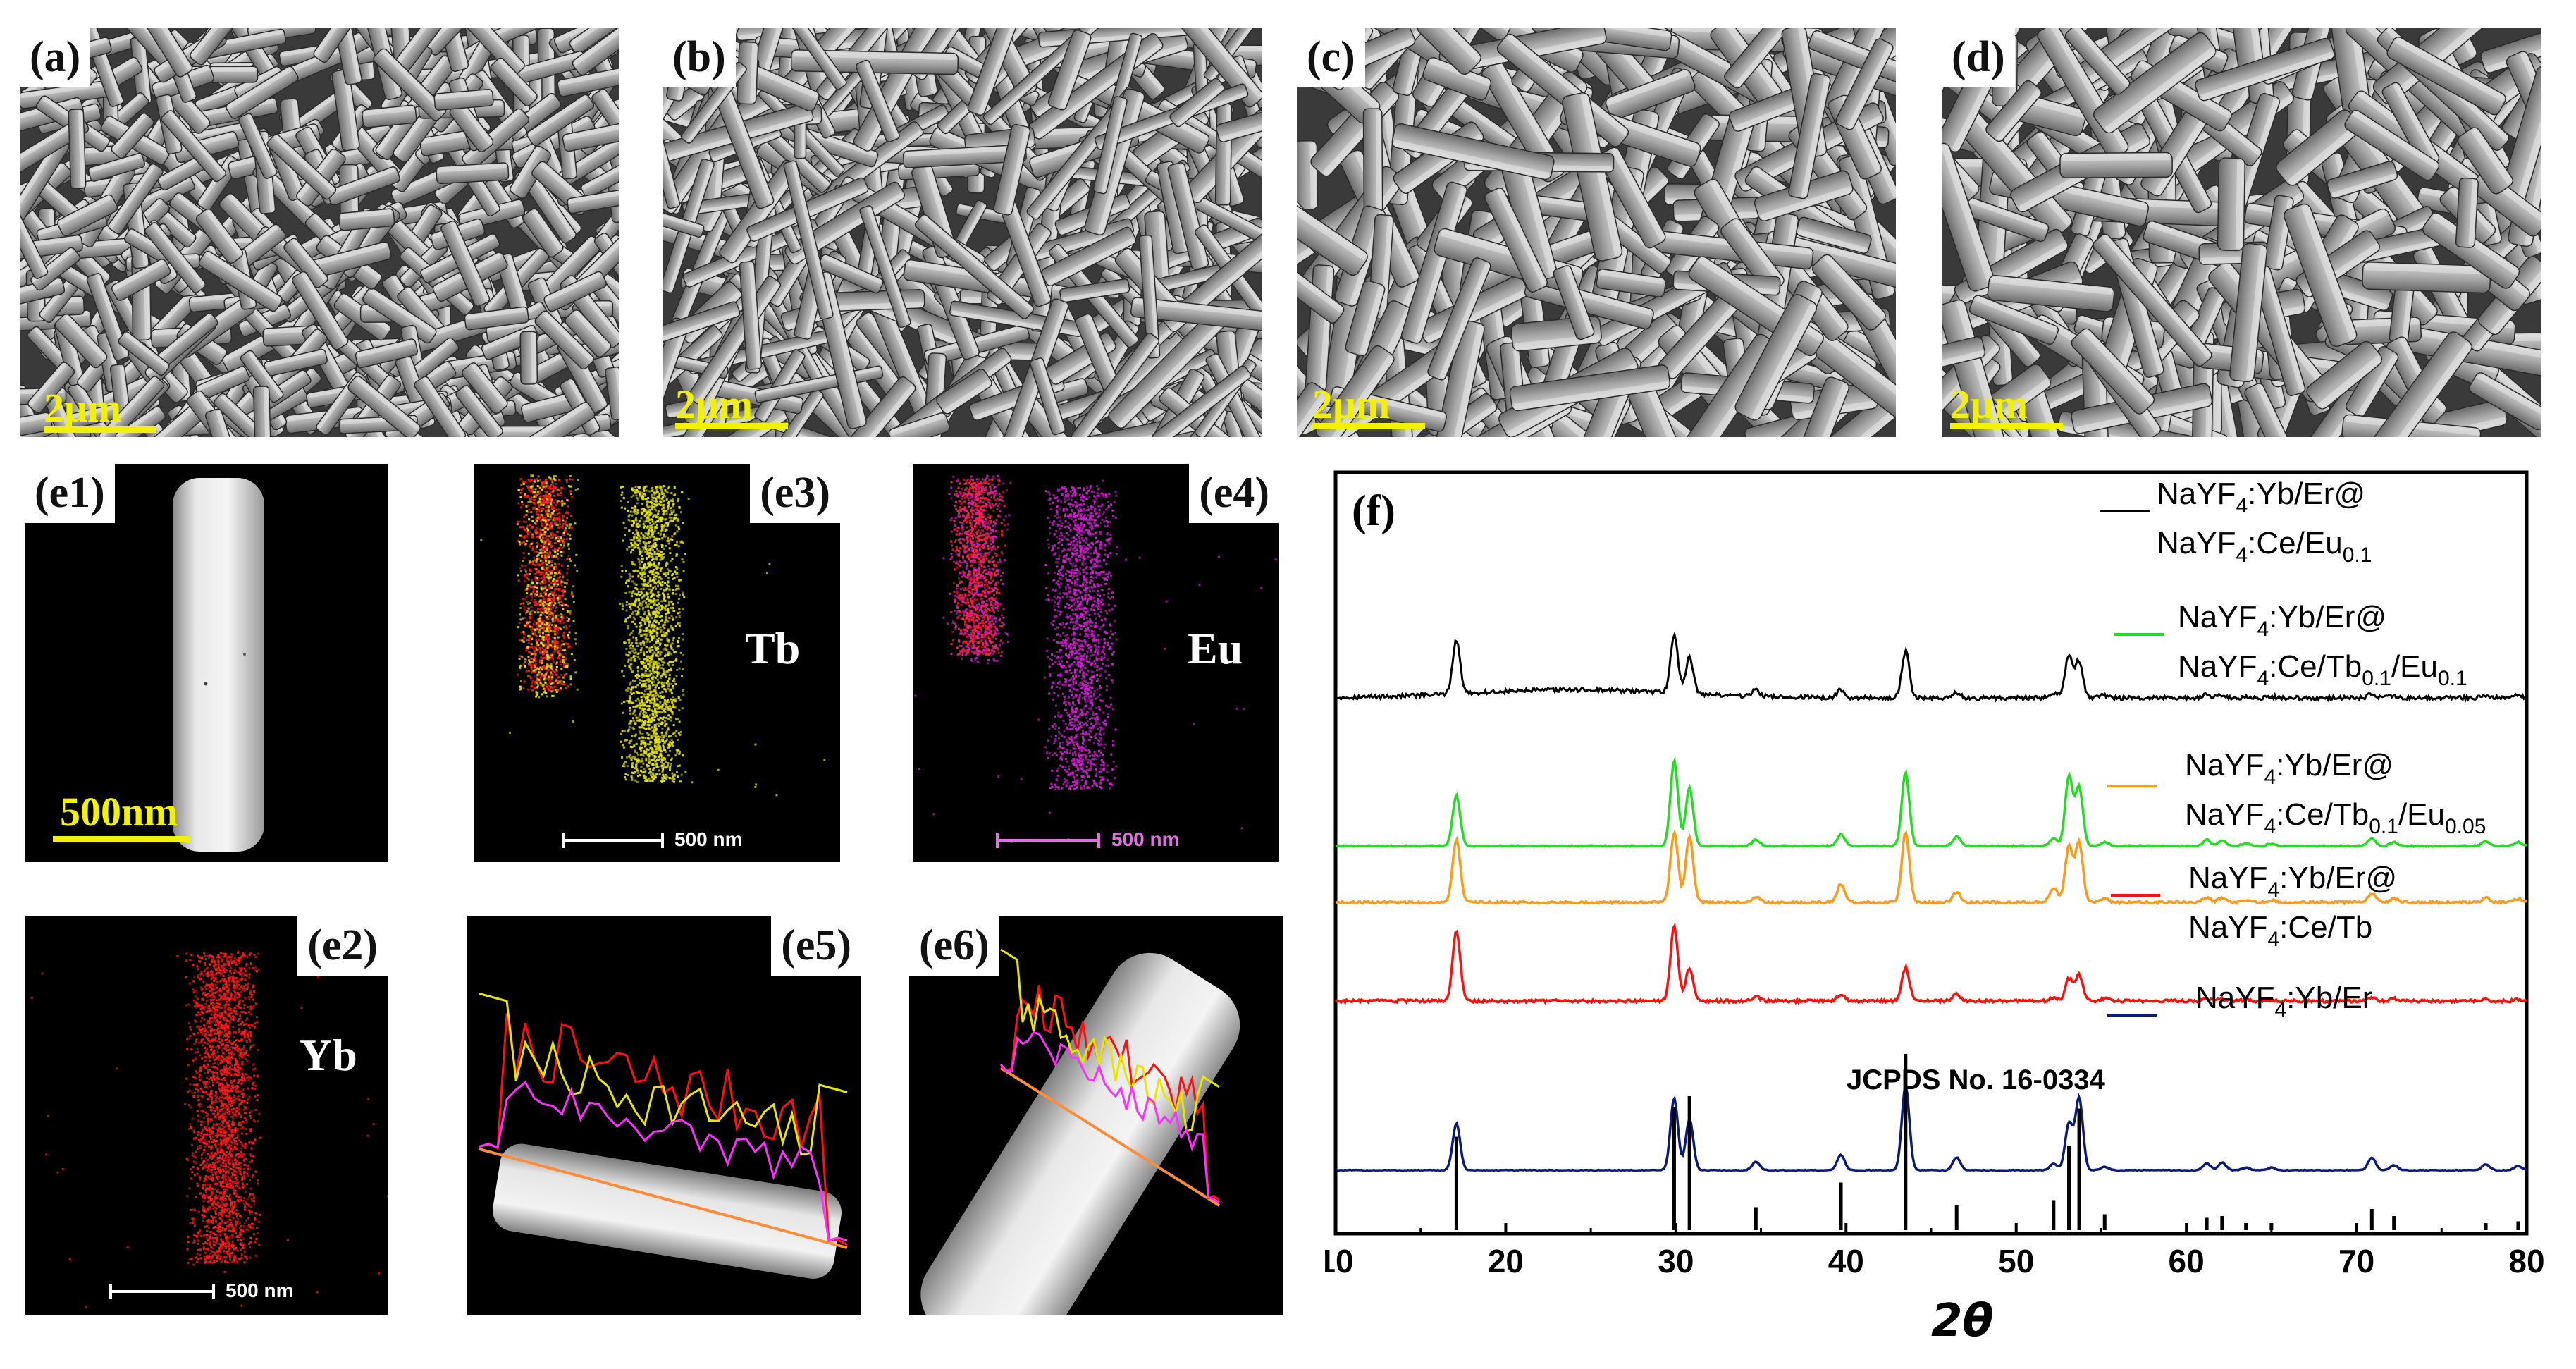 This screenshot has height=1369, width=2576. I want to click on x-tick-label: 60, so click(2187, 1261).